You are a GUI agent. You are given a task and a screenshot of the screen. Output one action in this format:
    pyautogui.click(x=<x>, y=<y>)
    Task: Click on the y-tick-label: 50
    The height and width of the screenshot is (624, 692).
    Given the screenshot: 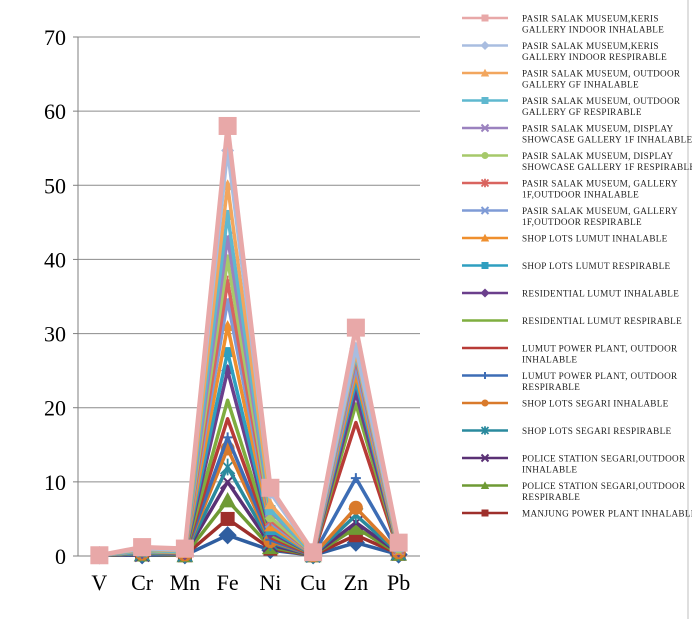 What is the action you would take?
    pyautogui.click(x=55, y=185)
    